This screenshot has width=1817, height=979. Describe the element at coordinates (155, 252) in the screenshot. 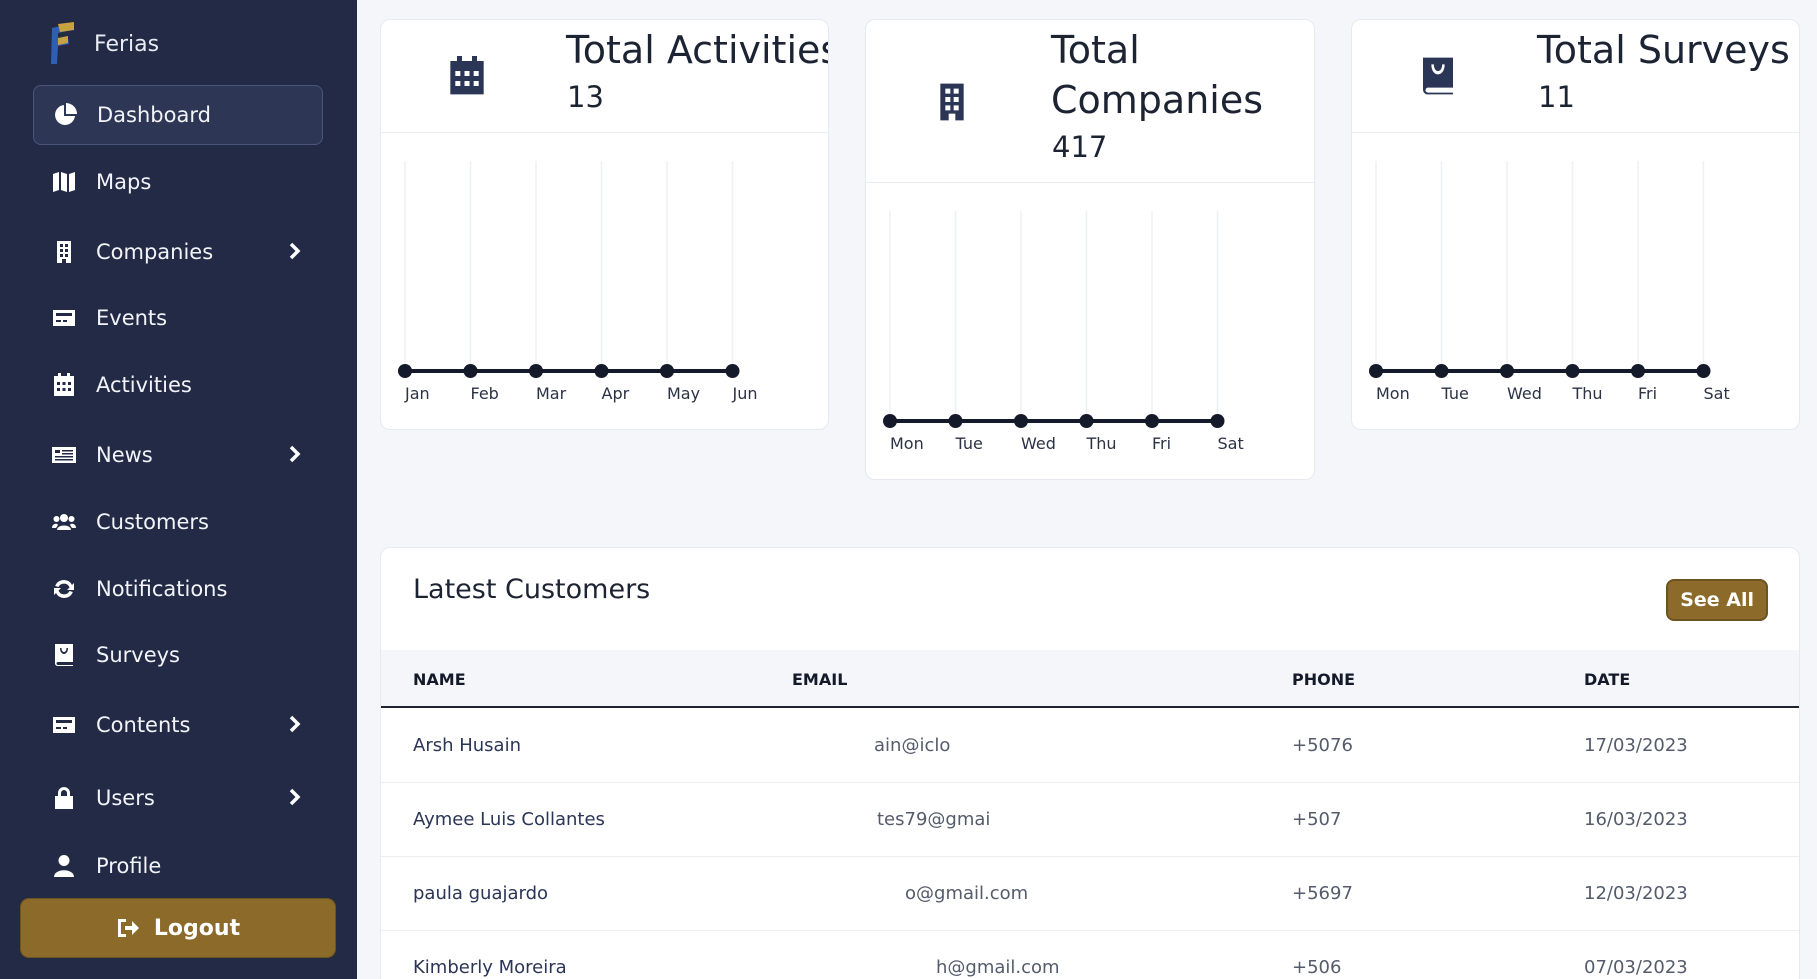

I see `sidebar-item-label: Companies` at that location.